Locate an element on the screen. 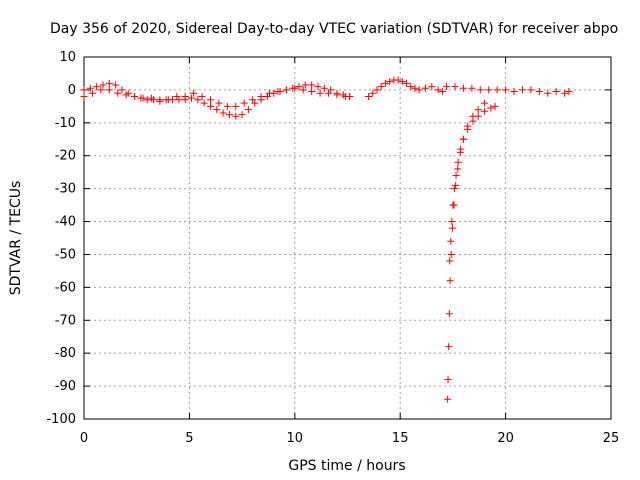 The height and width of the screenshot is (480, 640). series-arc-b is located at coordinates (217, 97).